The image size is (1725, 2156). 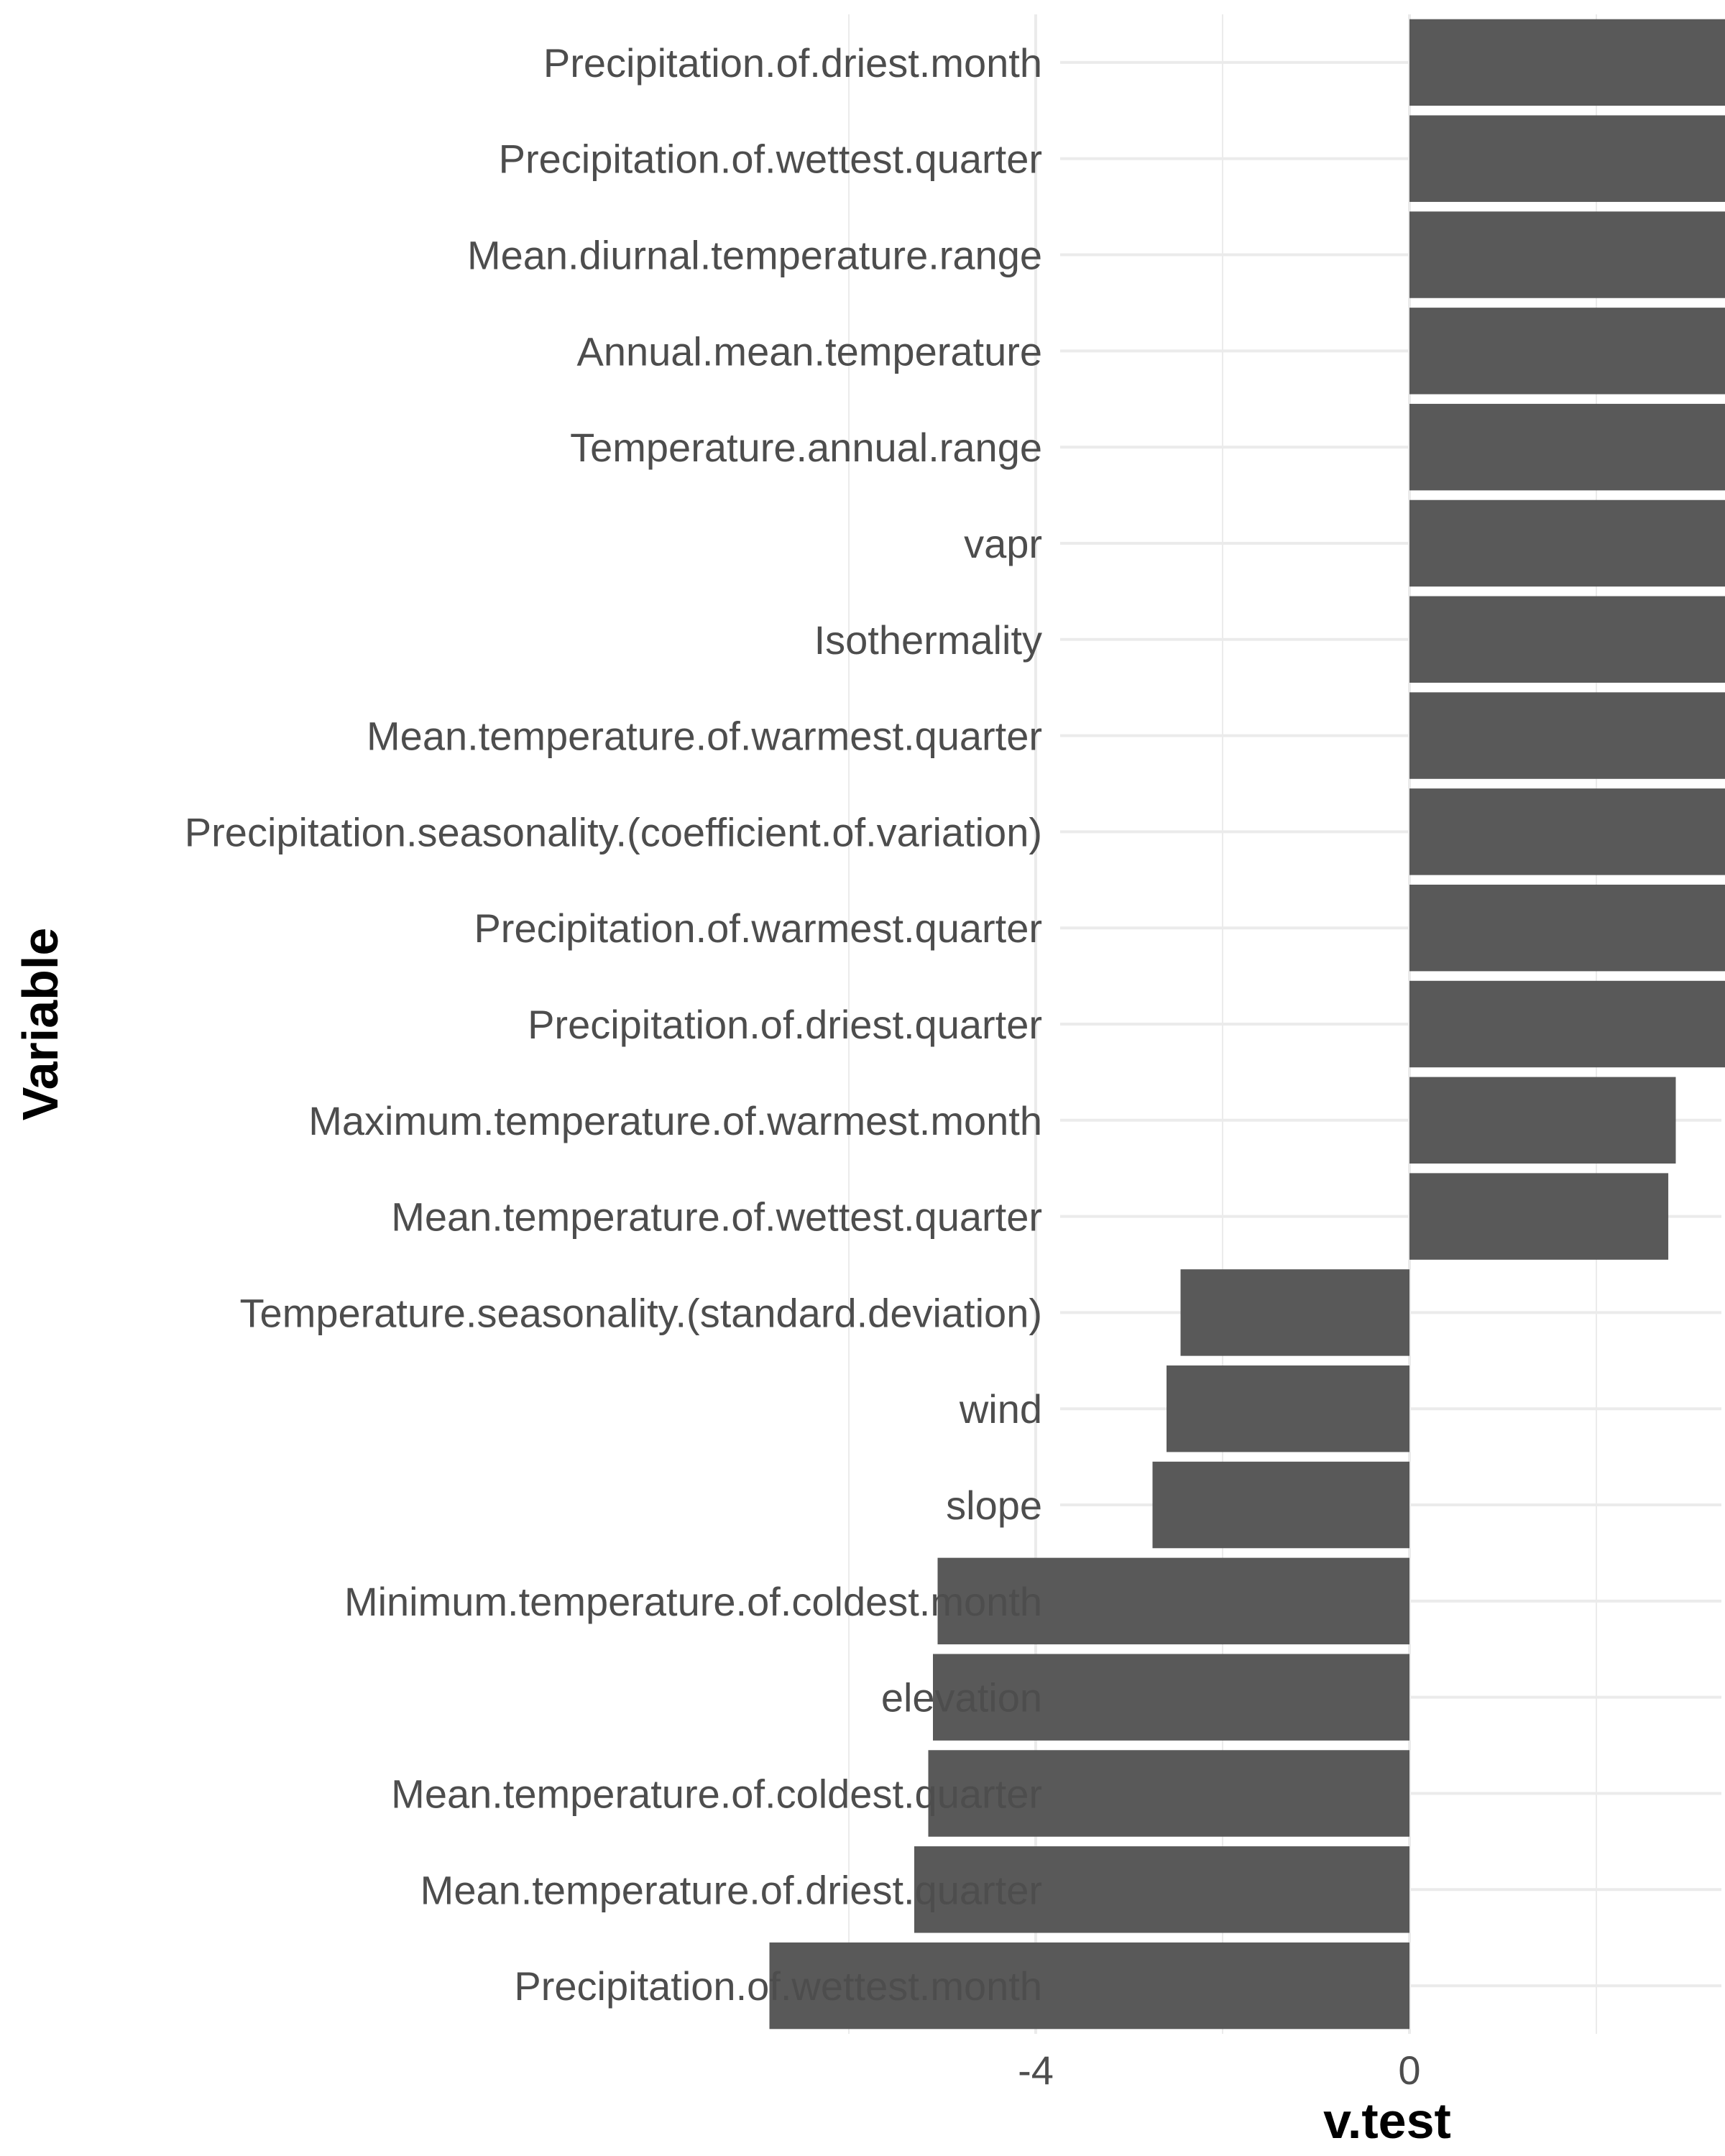 I want to click on y-tick-label: Isothermality, so click(x=928, y=640).